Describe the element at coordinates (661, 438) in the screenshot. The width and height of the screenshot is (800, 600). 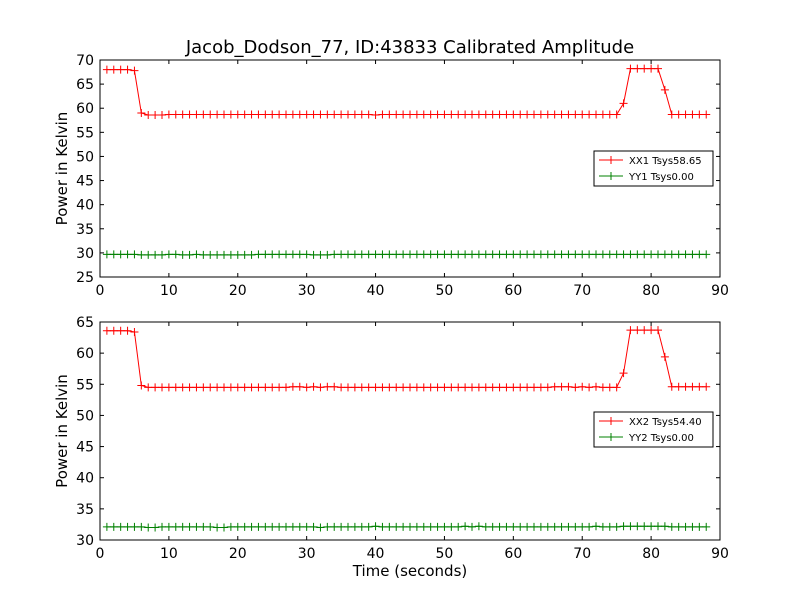
I see `legend-label-1-1: YY2 Tsys0.00` at that location.